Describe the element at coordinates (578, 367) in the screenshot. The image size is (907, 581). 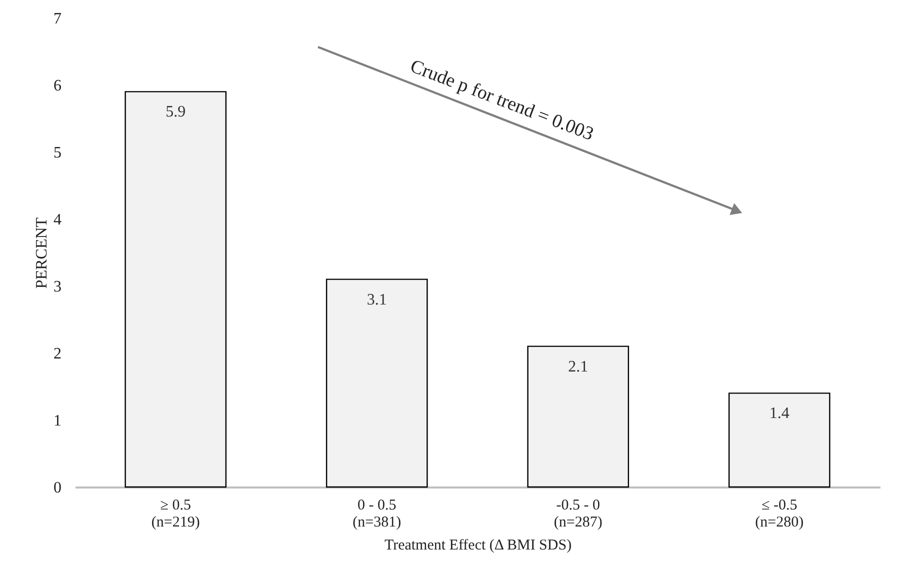
I see `data-label: 2.1` at that location.